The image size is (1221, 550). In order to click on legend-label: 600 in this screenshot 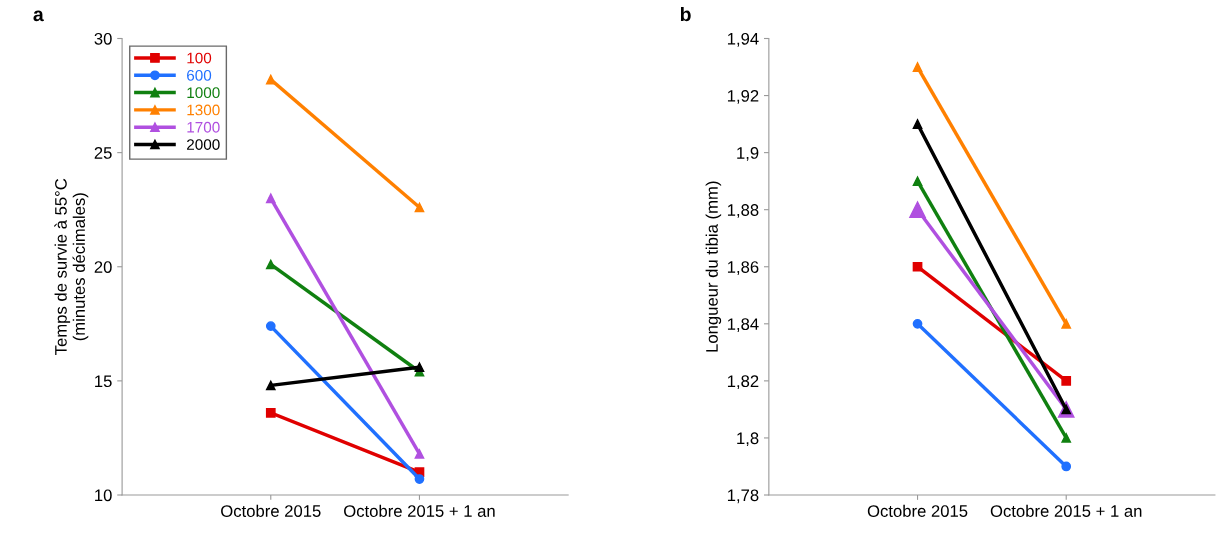, I will do `click(199, 75)`.